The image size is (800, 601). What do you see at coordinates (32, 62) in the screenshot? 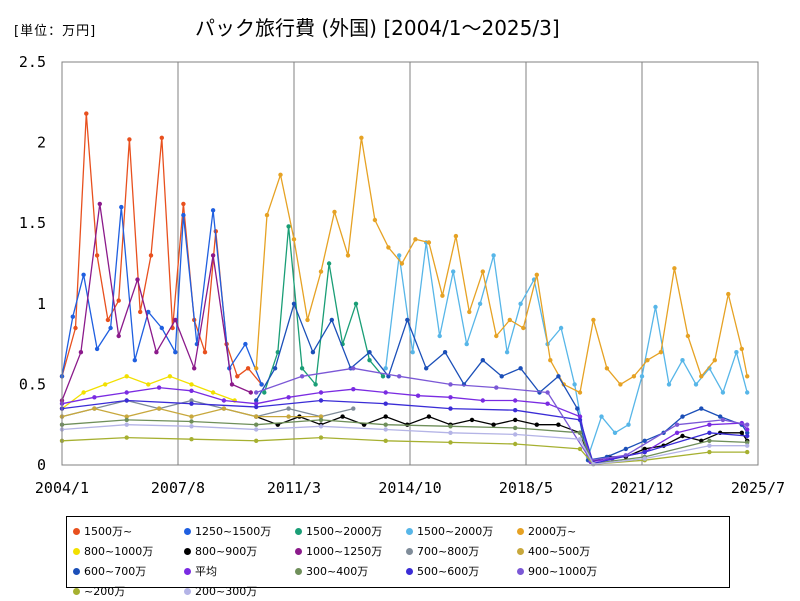
I see `y-tick-label: 2.5` at bounding box center [32, 62].